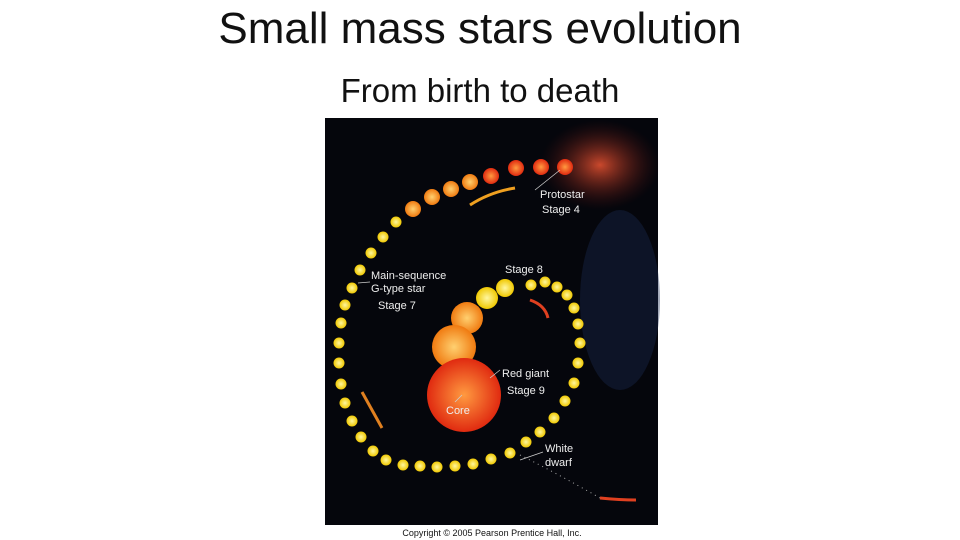 The image size is (960, 540). What do you see at coordinates (559, 449) in the screenshot?
I see `label: White` at bounding box center [559, 449].